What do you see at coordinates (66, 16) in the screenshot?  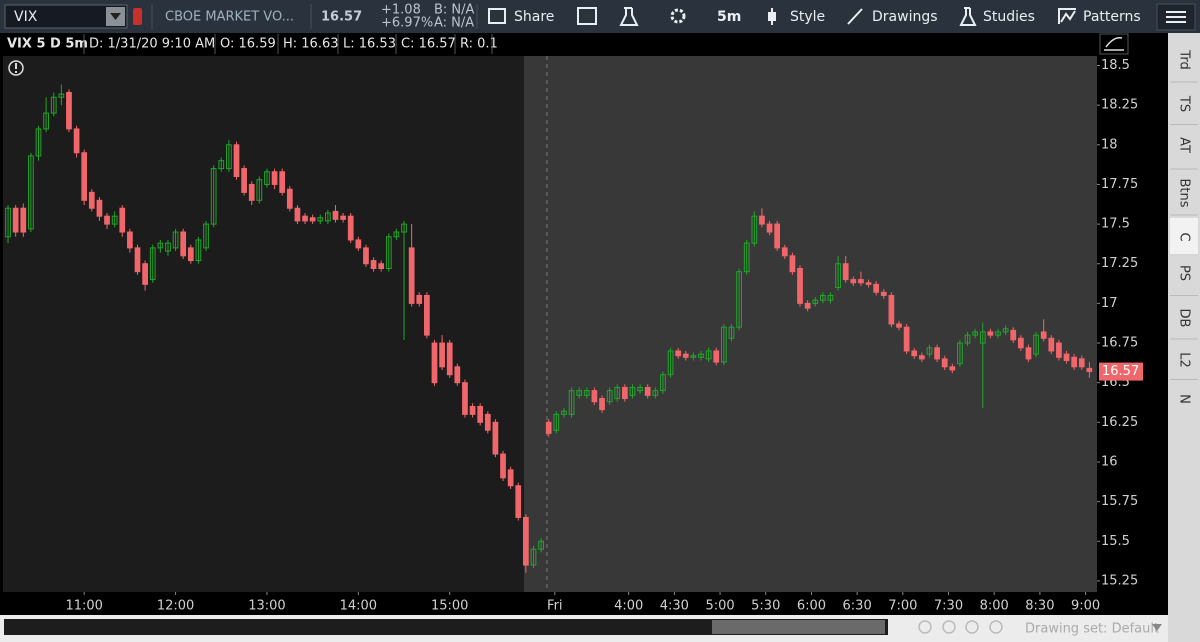 I see `symbol-box` at bounding box center [66, 16].